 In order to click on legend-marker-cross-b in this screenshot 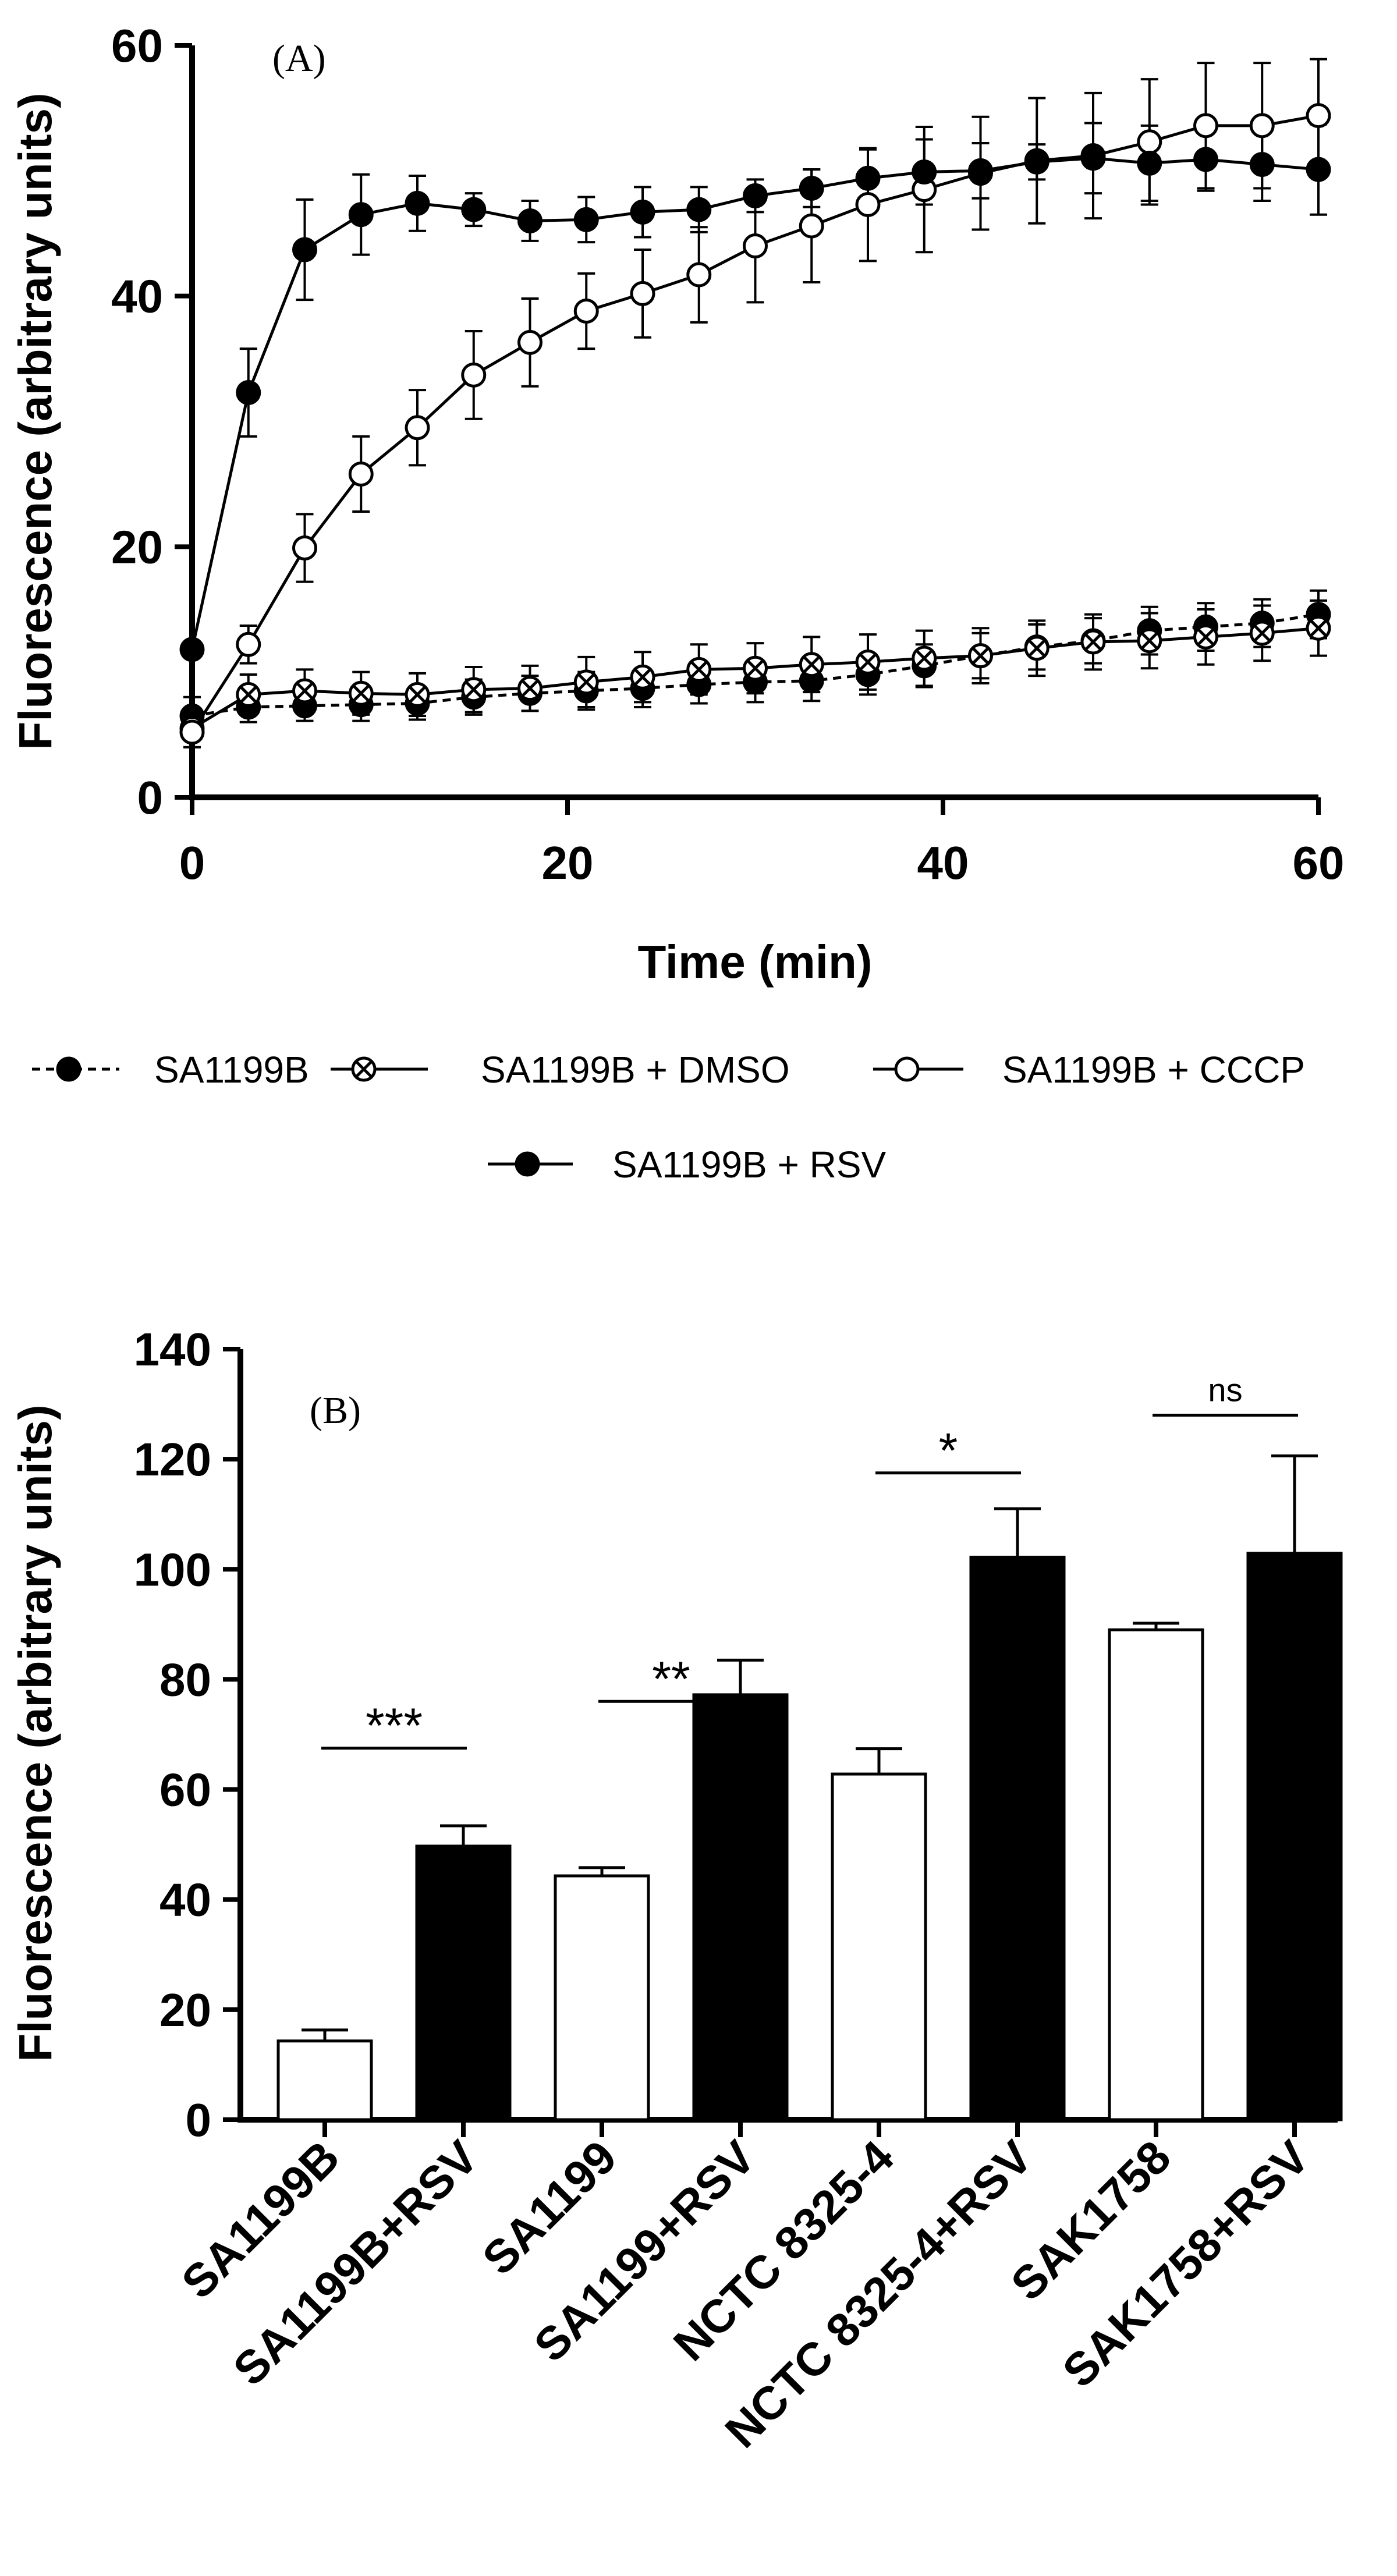, I will do `click(364, 1069)`.